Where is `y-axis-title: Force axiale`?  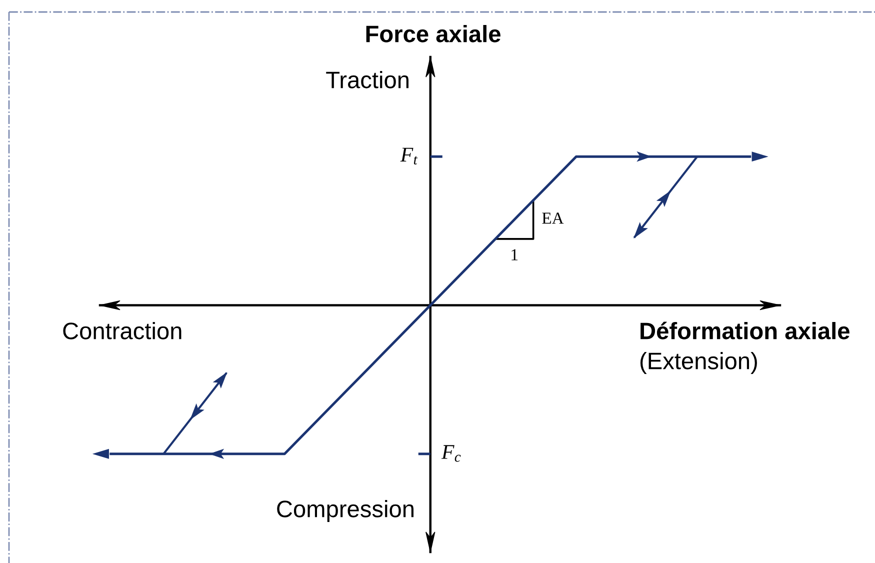 y-axis-title: Force axiale is located at coordinates (433, 33).